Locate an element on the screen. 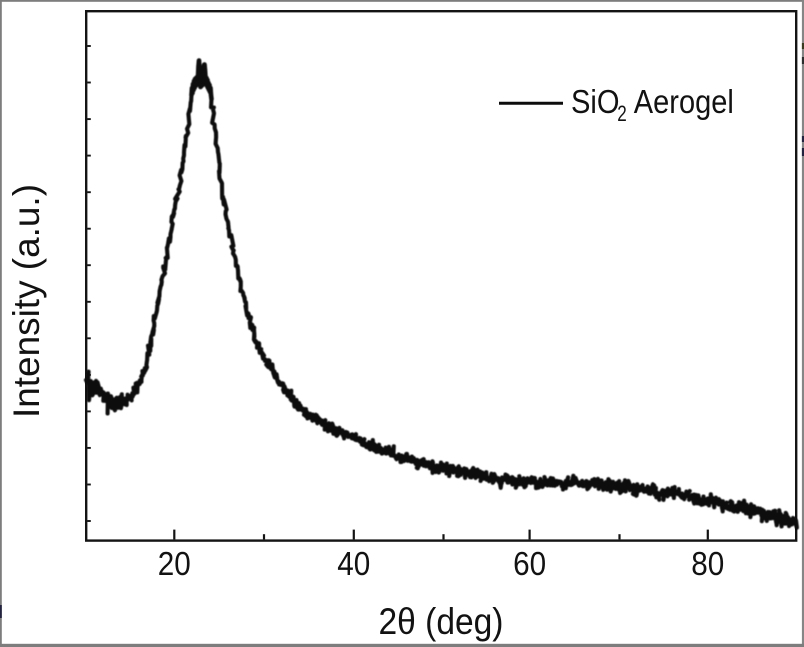 The height and width of the screenshot is (647, 804). svg-text: 80 is located at coordinates (707, 563).